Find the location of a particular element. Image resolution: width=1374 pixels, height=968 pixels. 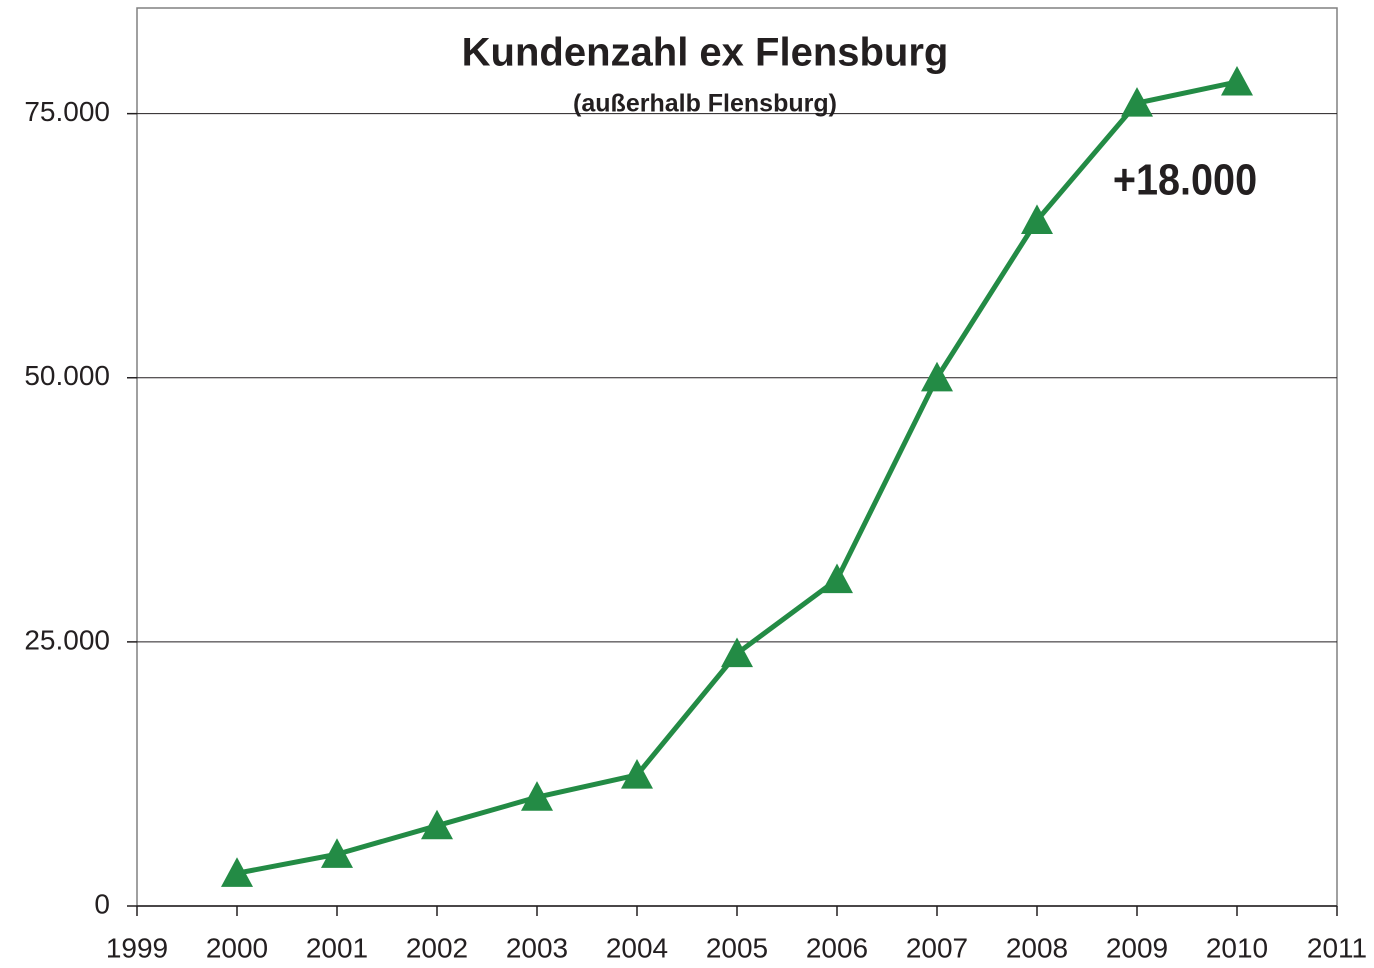

x-tick-label: 2004 is located at coordinates (637, 947).